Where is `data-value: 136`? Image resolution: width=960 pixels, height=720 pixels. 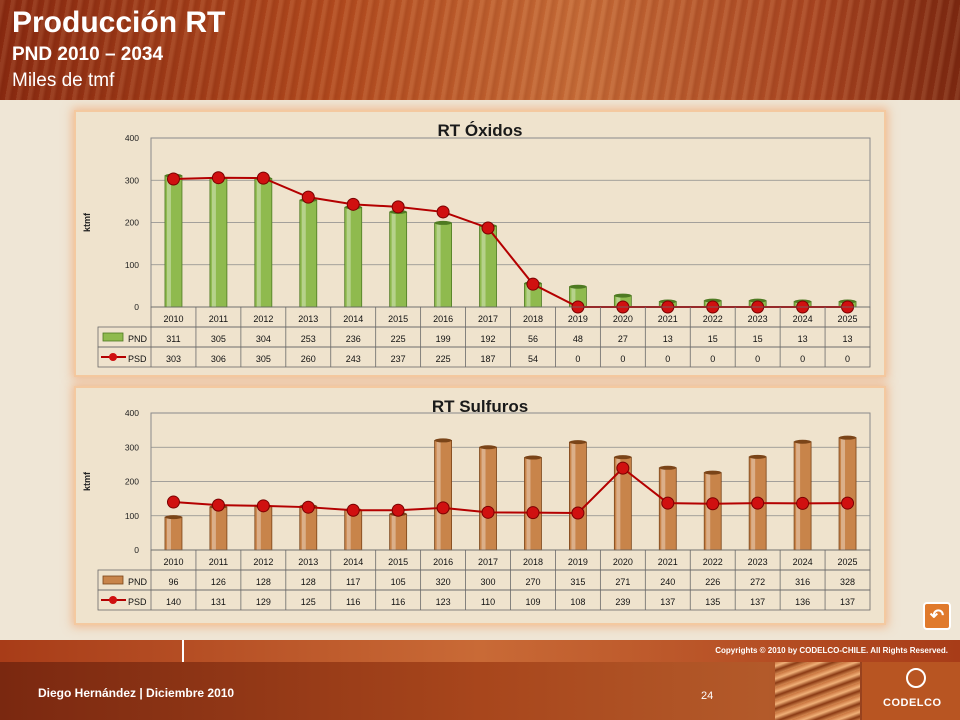
data-value: 136 is located at coordinates (802, 602).